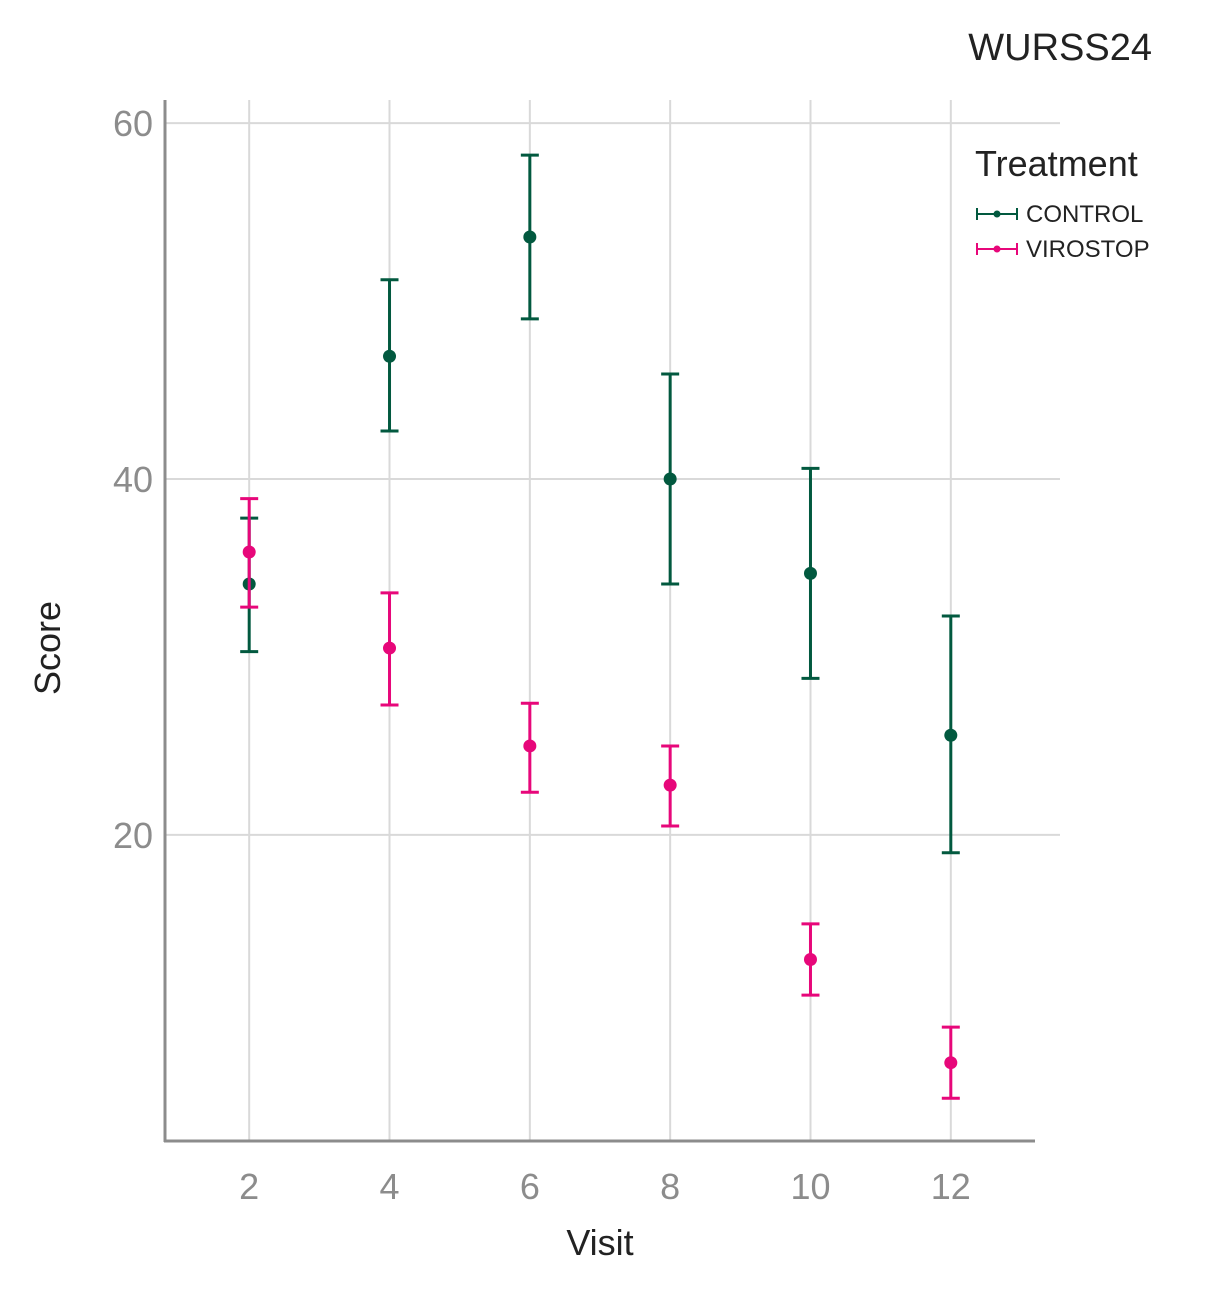 The width and height of the screenshot is (1211, 1290). I want to click on y-tick-label: 60, so click(133, 123).